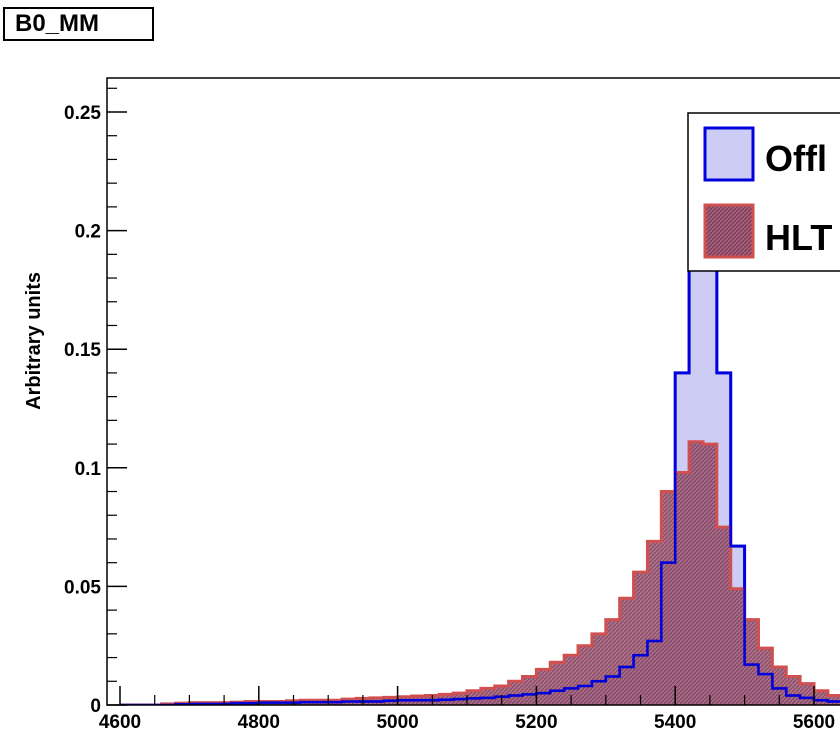  I want to click on x-tick-label: 5200, so click(536, 722).